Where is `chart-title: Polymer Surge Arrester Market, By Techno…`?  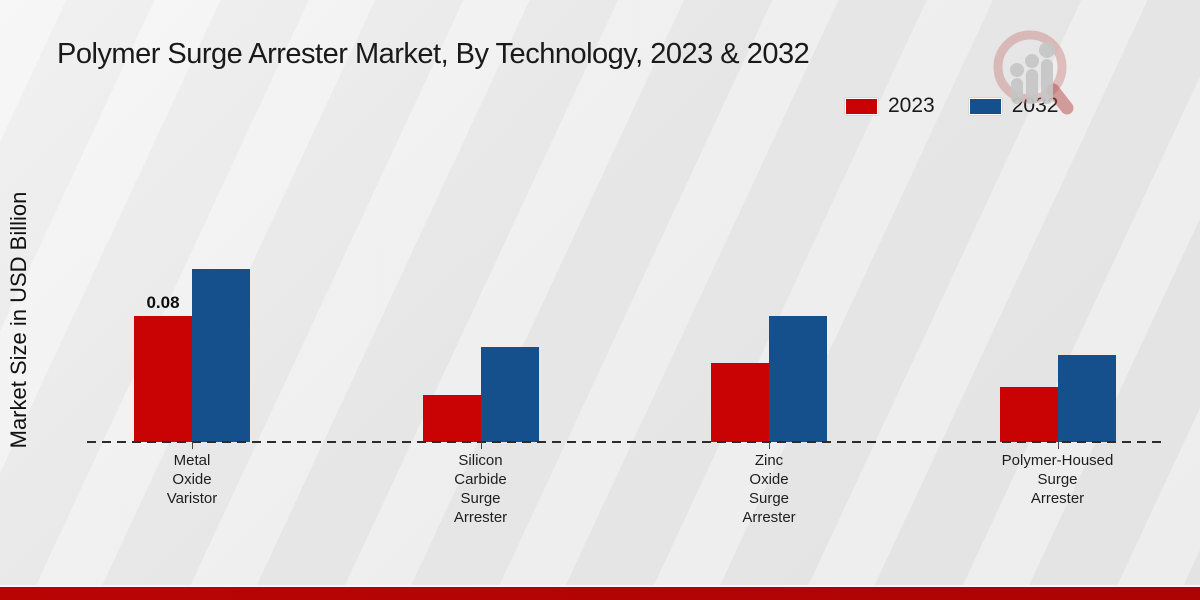
chart-title: Polymer Surge Arrester Market, By Techno… is located at coordinates (433, 54).